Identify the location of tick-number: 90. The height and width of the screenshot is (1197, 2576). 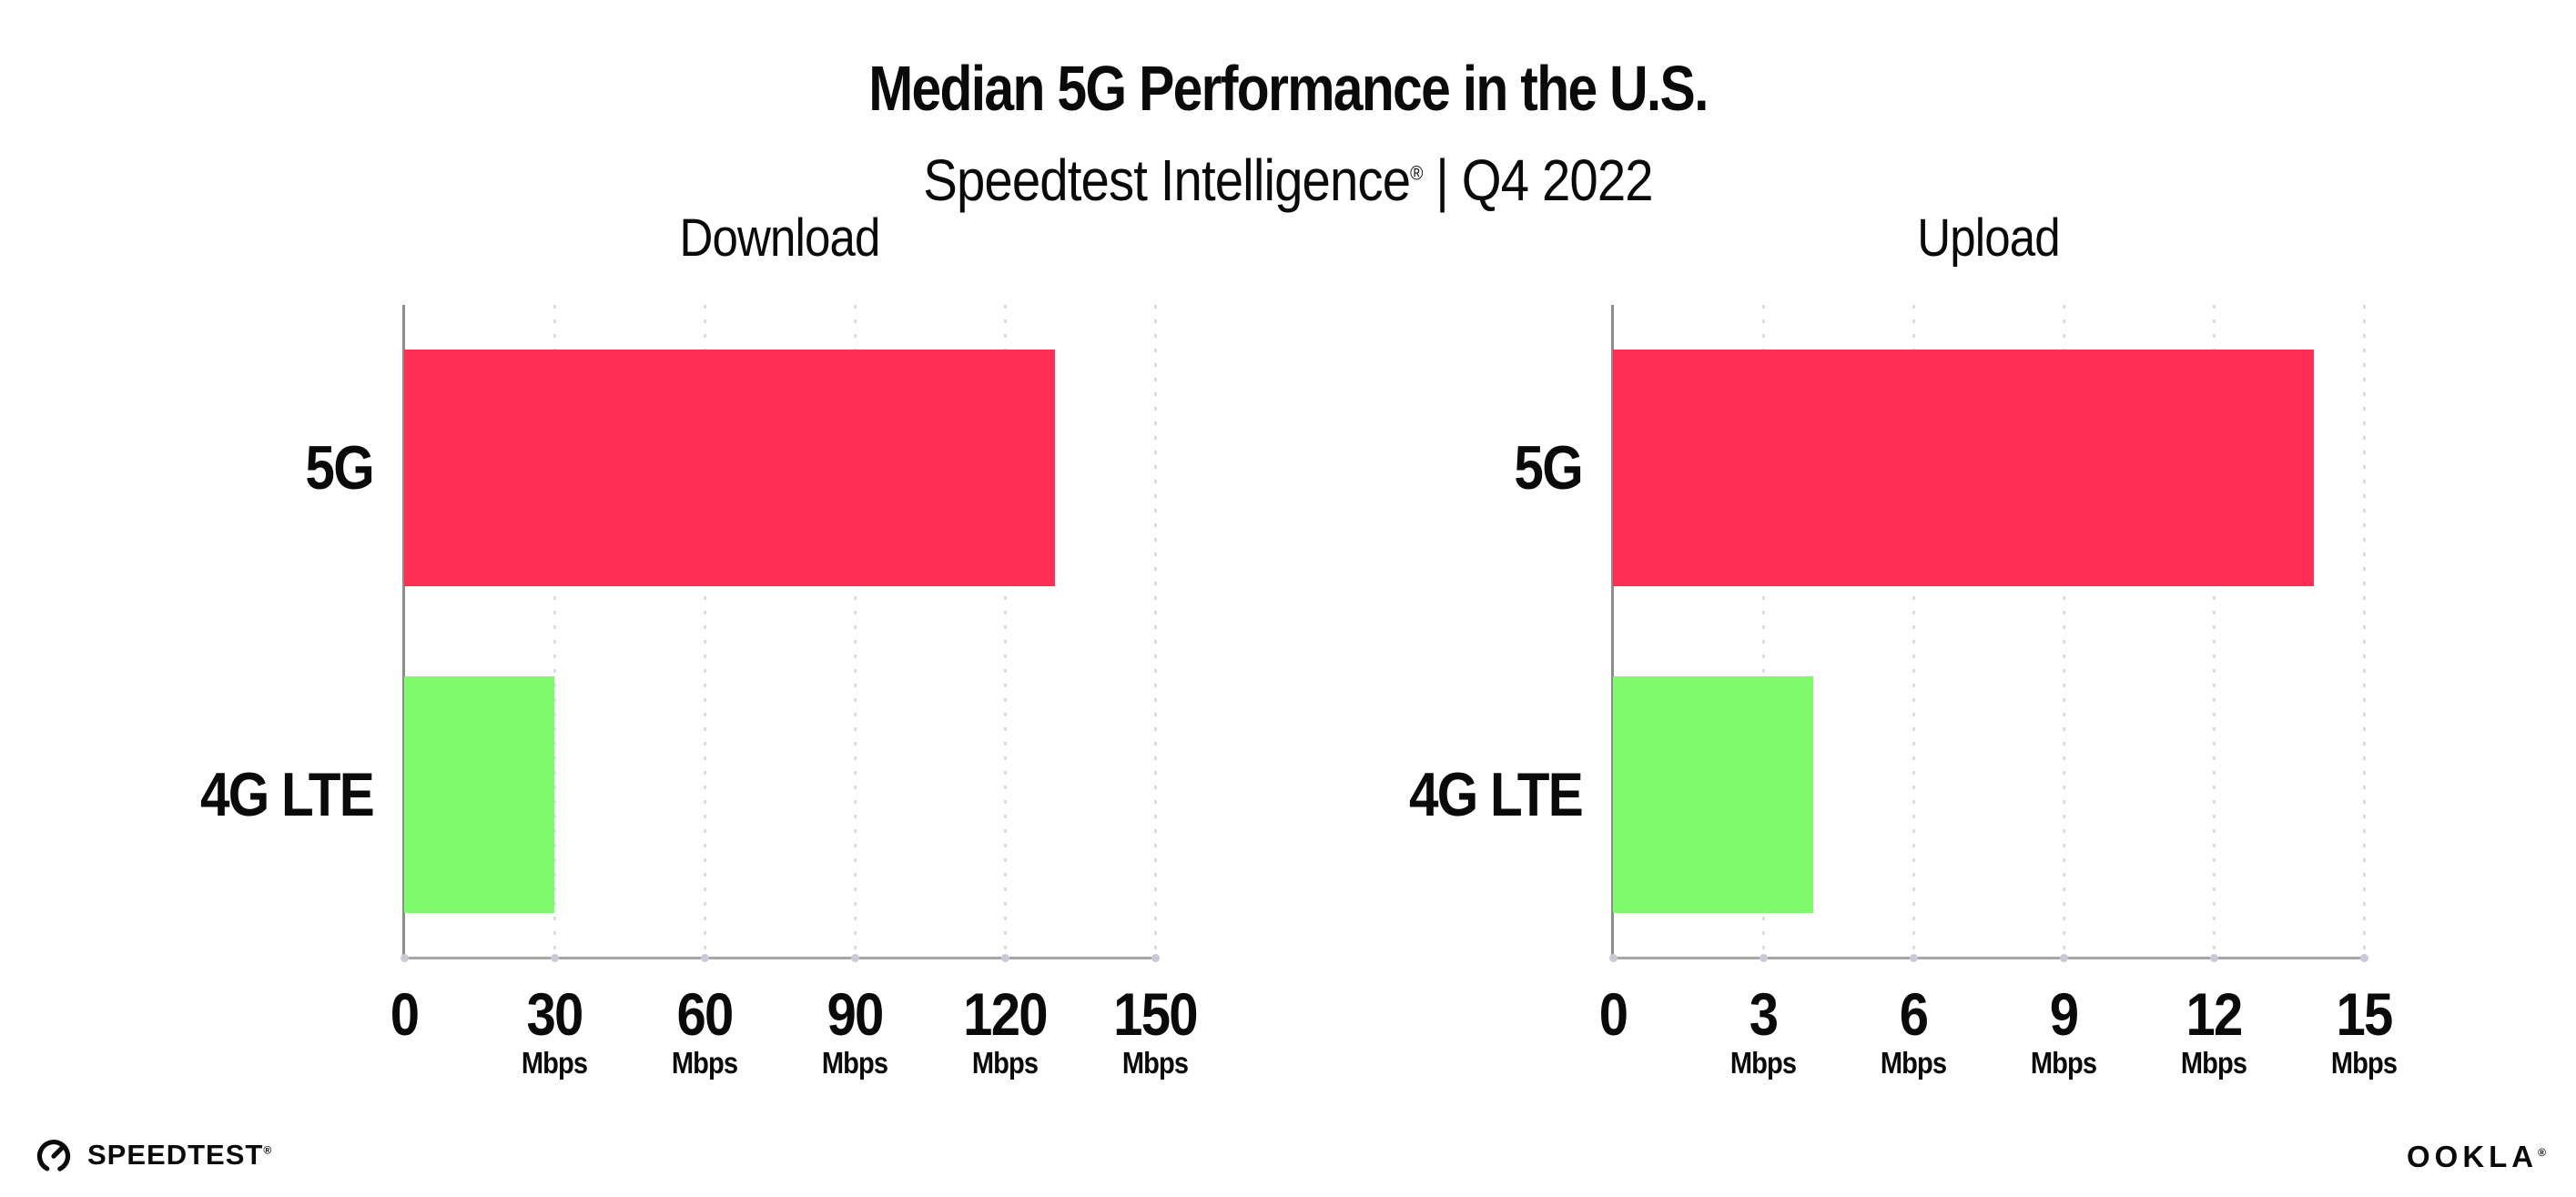
(855, 1014).